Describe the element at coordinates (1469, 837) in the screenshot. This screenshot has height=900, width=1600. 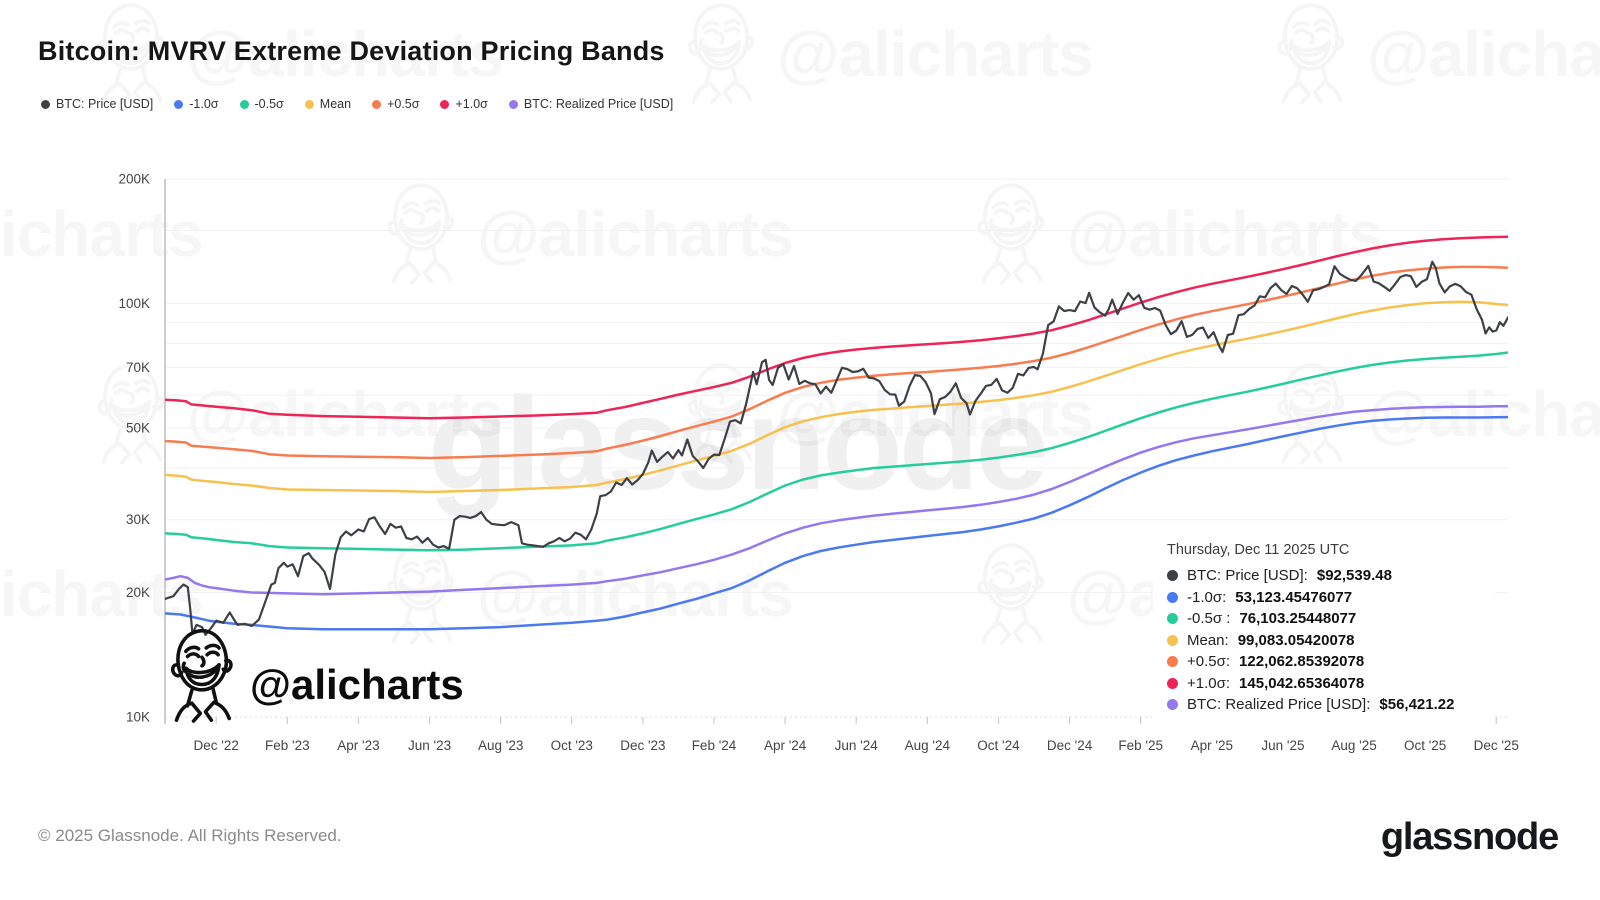
I see `glassnode-logo: glassnode` at that location.